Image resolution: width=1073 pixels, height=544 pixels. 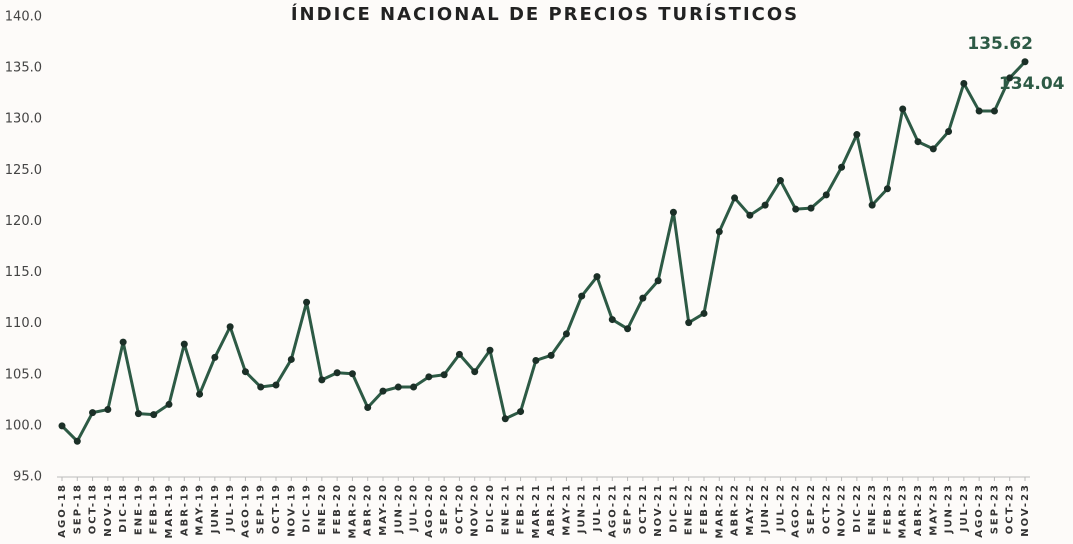 I want to click on x-tick-label: FEB-20, so click(x=337, y=508).